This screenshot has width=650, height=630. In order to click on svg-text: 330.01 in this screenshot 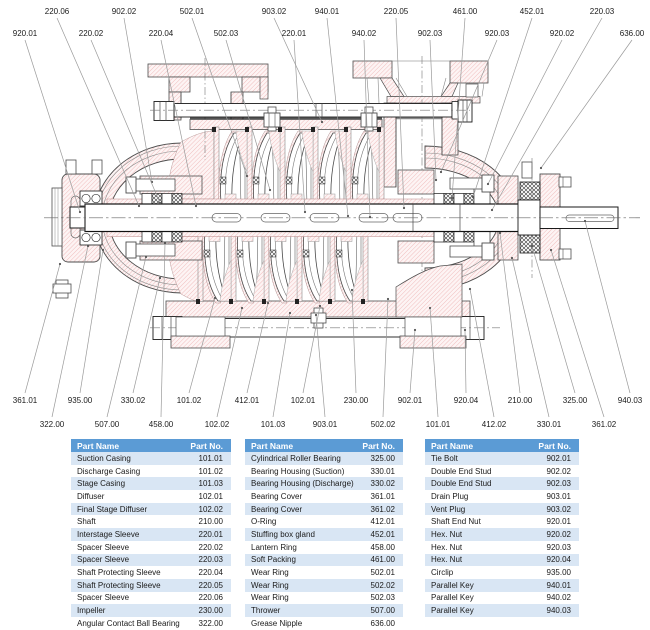, I will do `click(549, 424)`.